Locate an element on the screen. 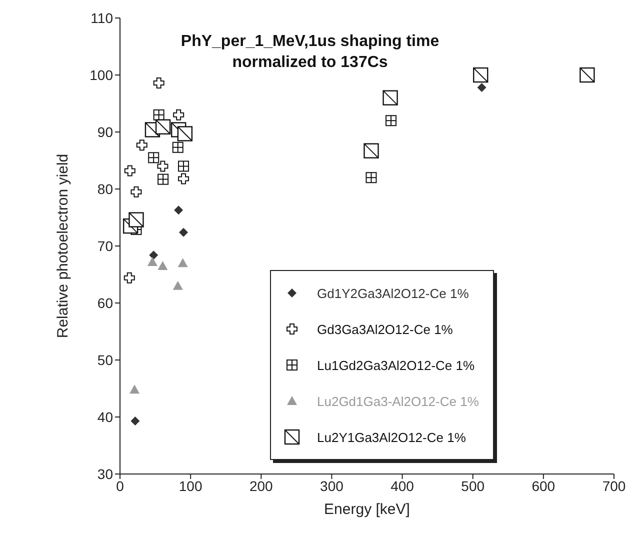 This screenshot has width=638, height=554. y-tick-label: 30 is located at coordinates (105, 474).